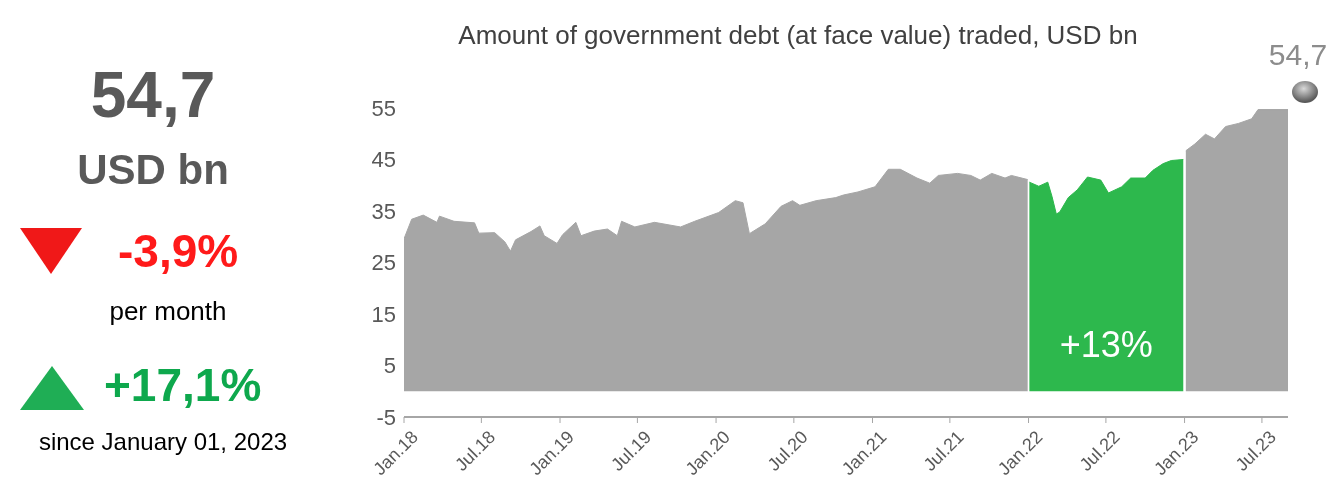  What do you see at coordinates (386, 417) in the screenshot?
I see `y-tick-label: -5` at bounding box center [386, 417].